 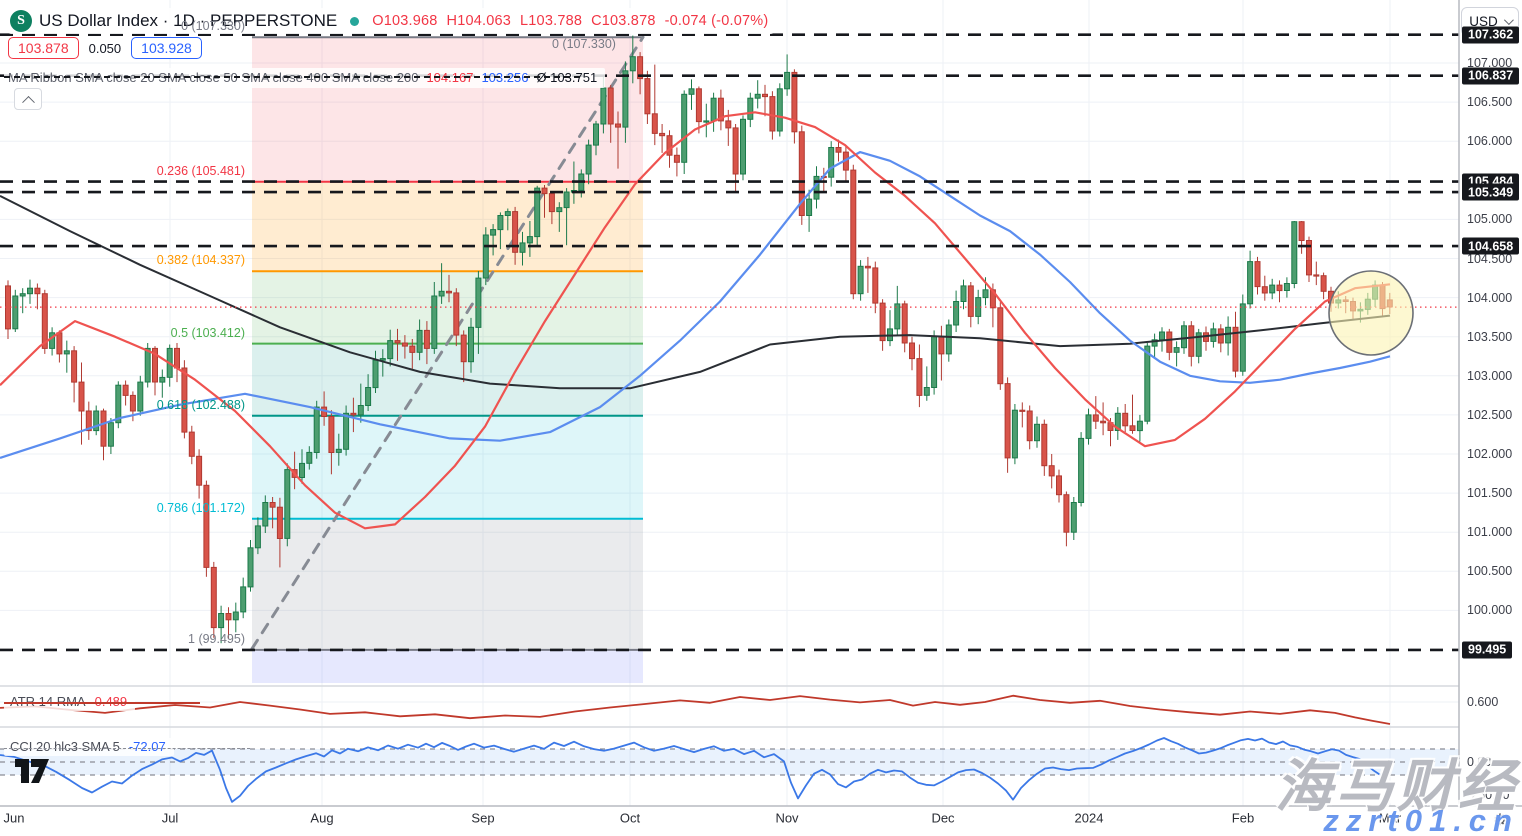 What do you see at coordinates (630, 818) in the screenshot?
I see `time-axis-month-label: Oct` at bounding box center [630, 818].